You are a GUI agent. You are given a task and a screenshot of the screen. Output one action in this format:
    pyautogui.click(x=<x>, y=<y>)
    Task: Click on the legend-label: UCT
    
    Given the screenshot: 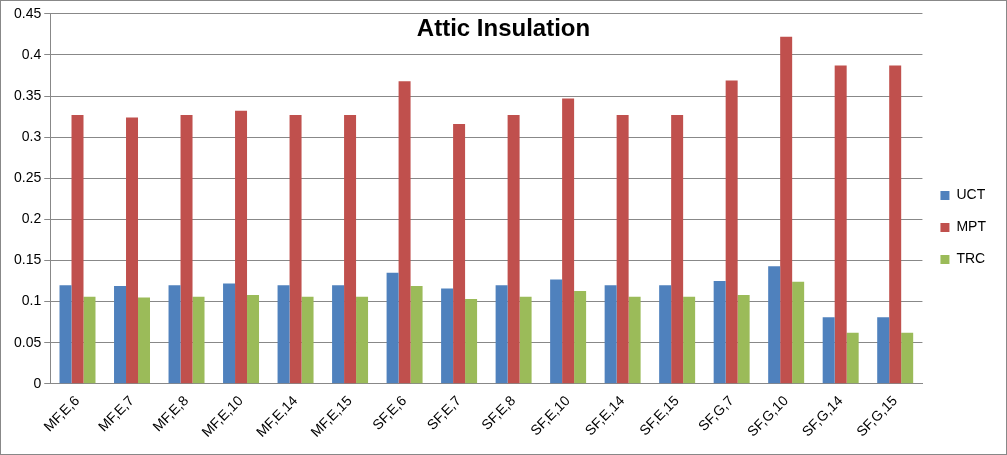 What is the action you would take?
    pyautogui.click(x=971, y=194)
    